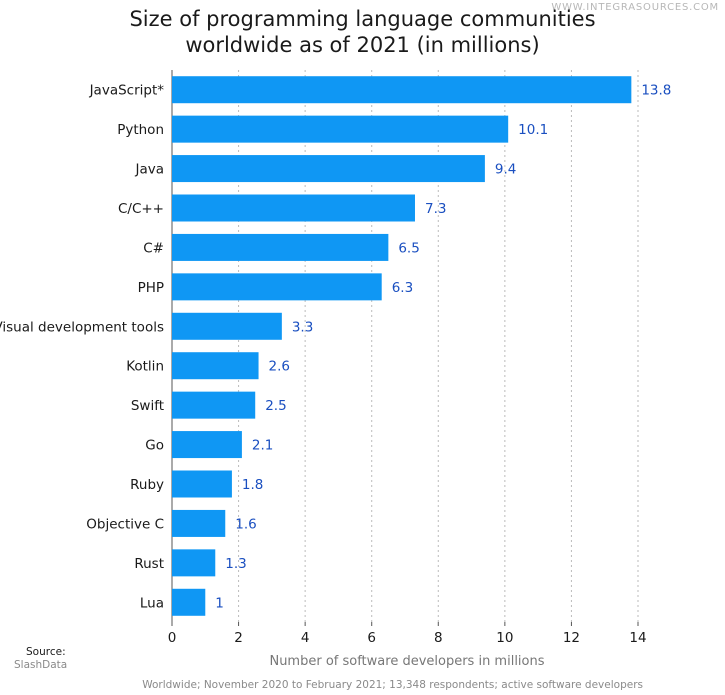 This screenshot has height=695, width=725. What do you see at coordinates (371, 638) in the screenshot?
I see `x-tick-label: 6` at bounding box center [371, 638].